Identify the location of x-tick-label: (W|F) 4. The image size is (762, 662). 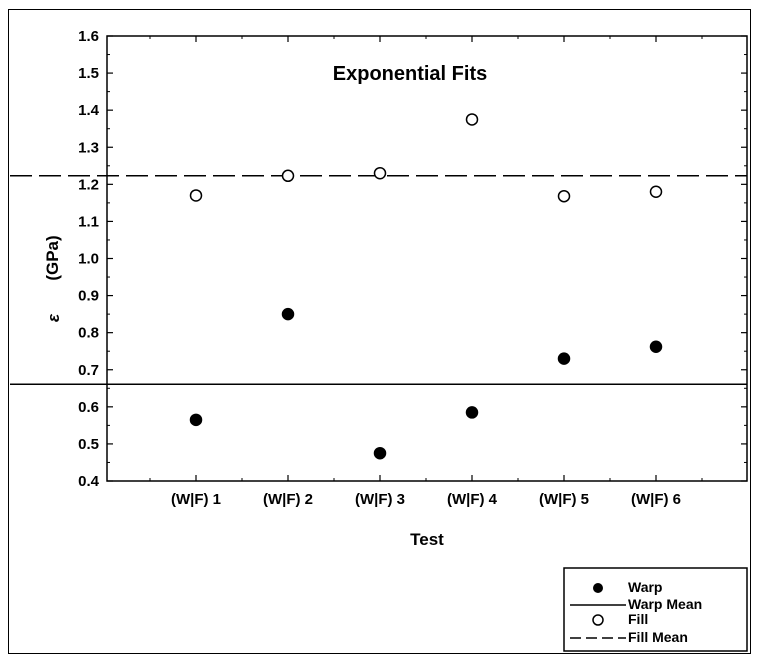
(472, 499).